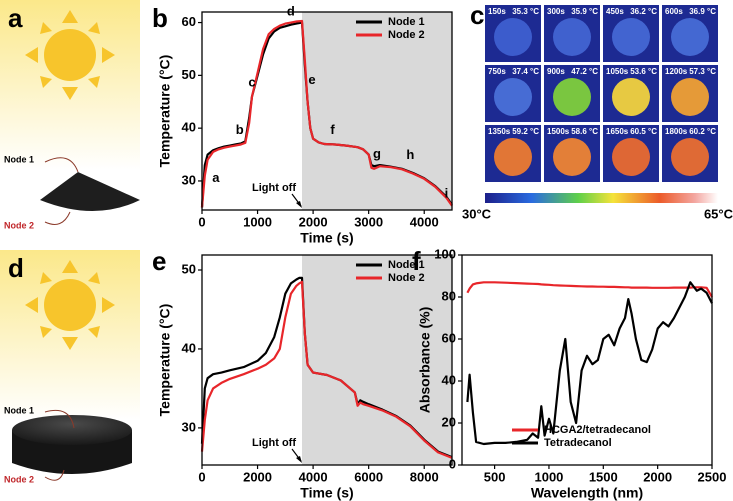 The width and height of the screenshot is (733, 501). Describe the element at coordinates (70, 115) in the screenshot. I see `panel-a: a Node 1 Node 2` at that location.